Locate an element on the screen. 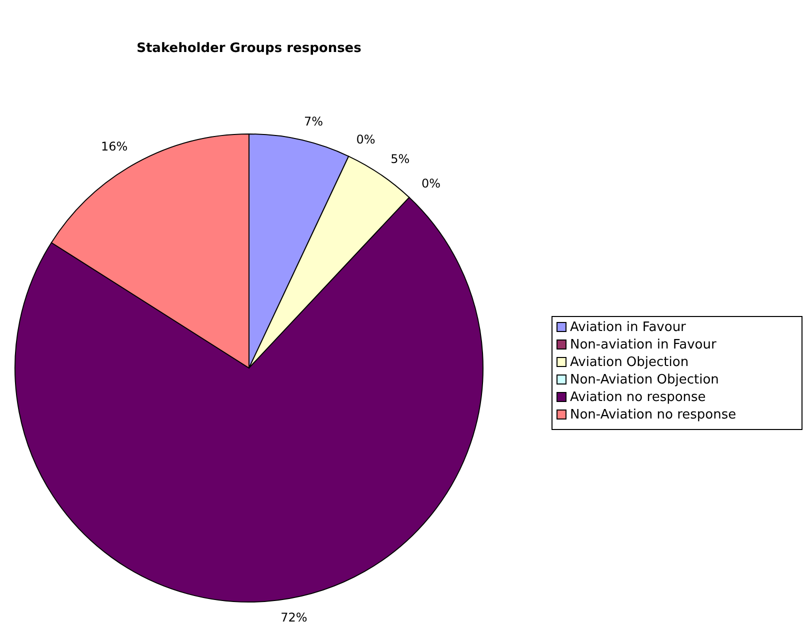 The image size is (805, 637). legend-label: Non-aviation in Favour is located at coordinates (643, 345).